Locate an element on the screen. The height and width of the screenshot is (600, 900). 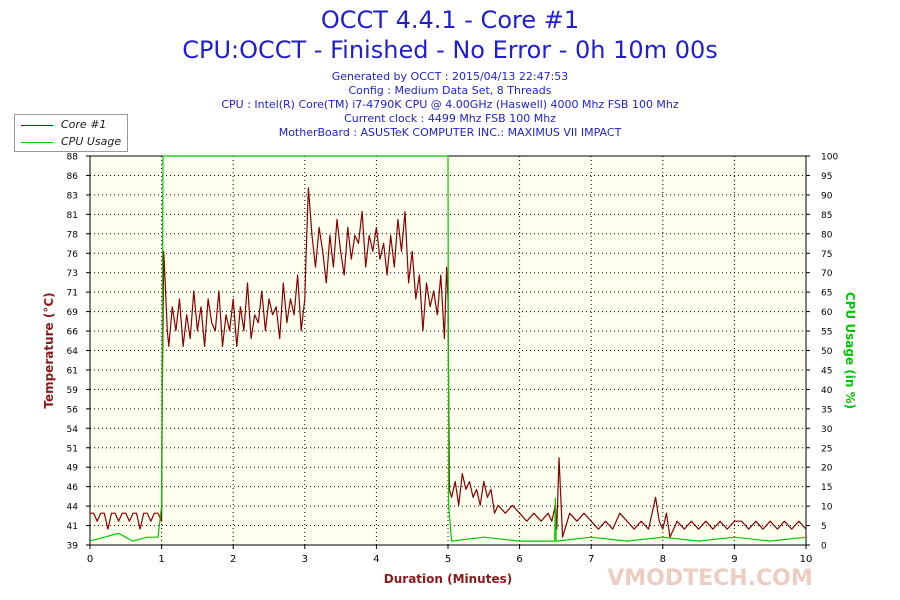
legend-label-core: Core #1 is located at coordinates (84, 124).